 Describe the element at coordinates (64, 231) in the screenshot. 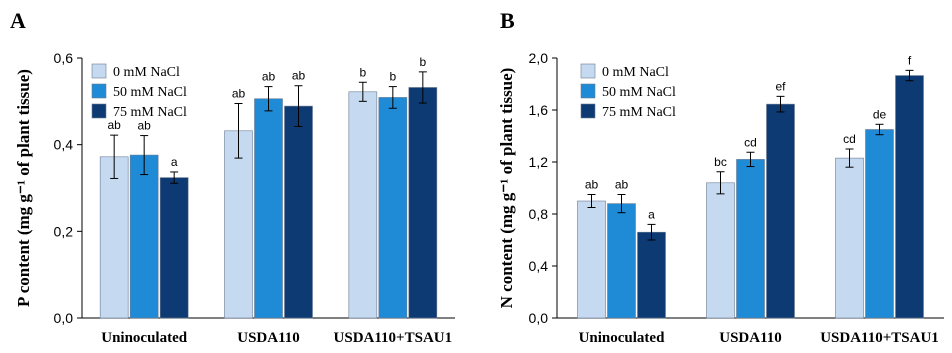

I see `y-tick-label: 0,2` at that location.